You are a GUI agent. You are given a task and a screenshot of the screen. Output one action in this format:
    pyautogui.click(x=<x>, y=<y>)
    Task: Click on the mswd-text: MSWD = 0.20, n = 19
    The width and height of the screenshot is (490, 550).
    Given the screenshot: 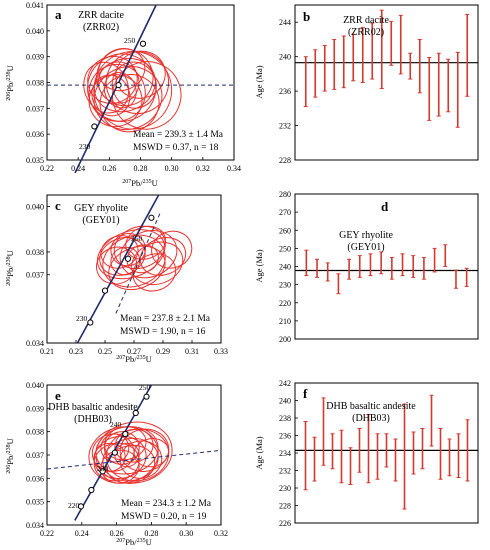 What is the action you would take?
    pyautogui.click(x=164, y=517)
    